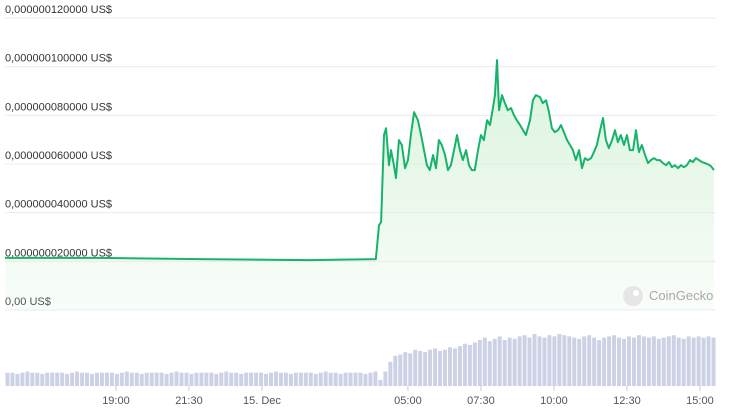  I want to click on watermark-text: CoinGecko, so click(681, 295).